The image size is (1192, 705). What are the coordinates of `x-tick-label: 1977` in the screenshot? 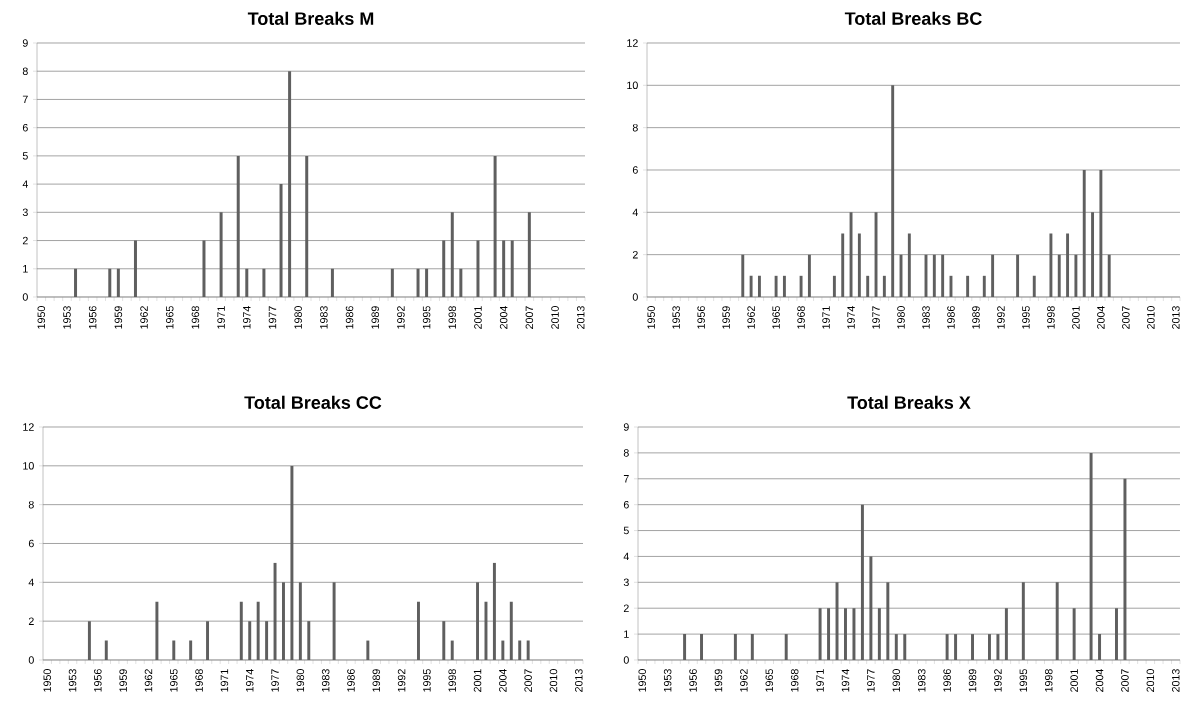 It's located at (275, 680).